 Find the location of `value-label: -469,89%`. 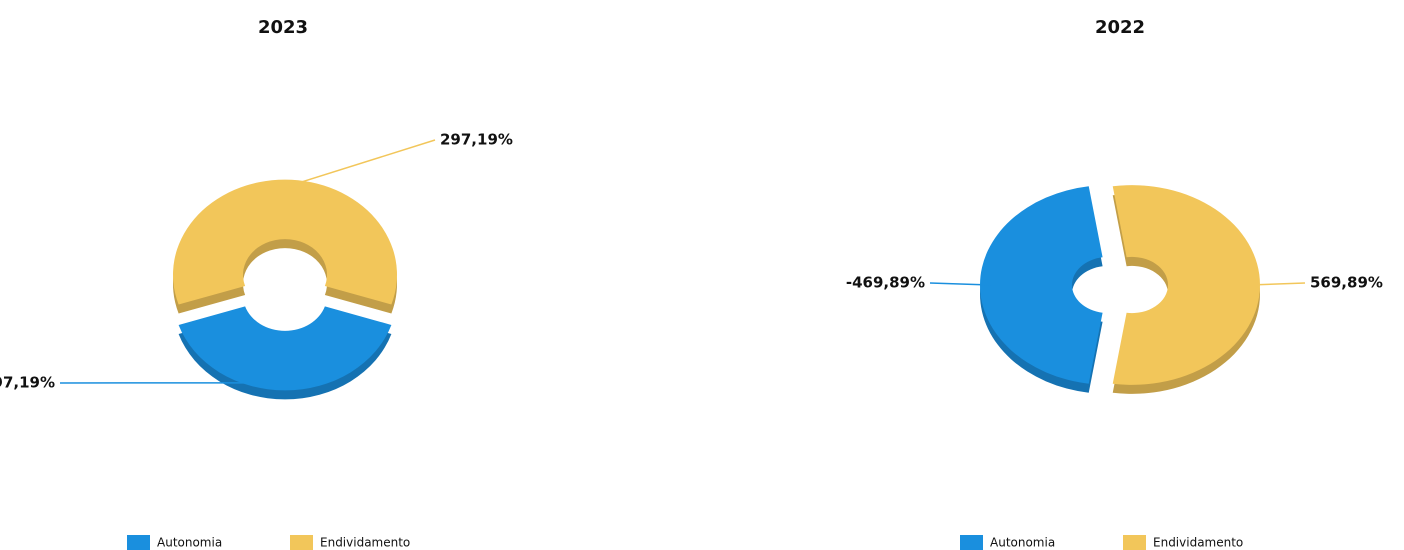

value-label: -469,89% is located at coordinates (885, 283).